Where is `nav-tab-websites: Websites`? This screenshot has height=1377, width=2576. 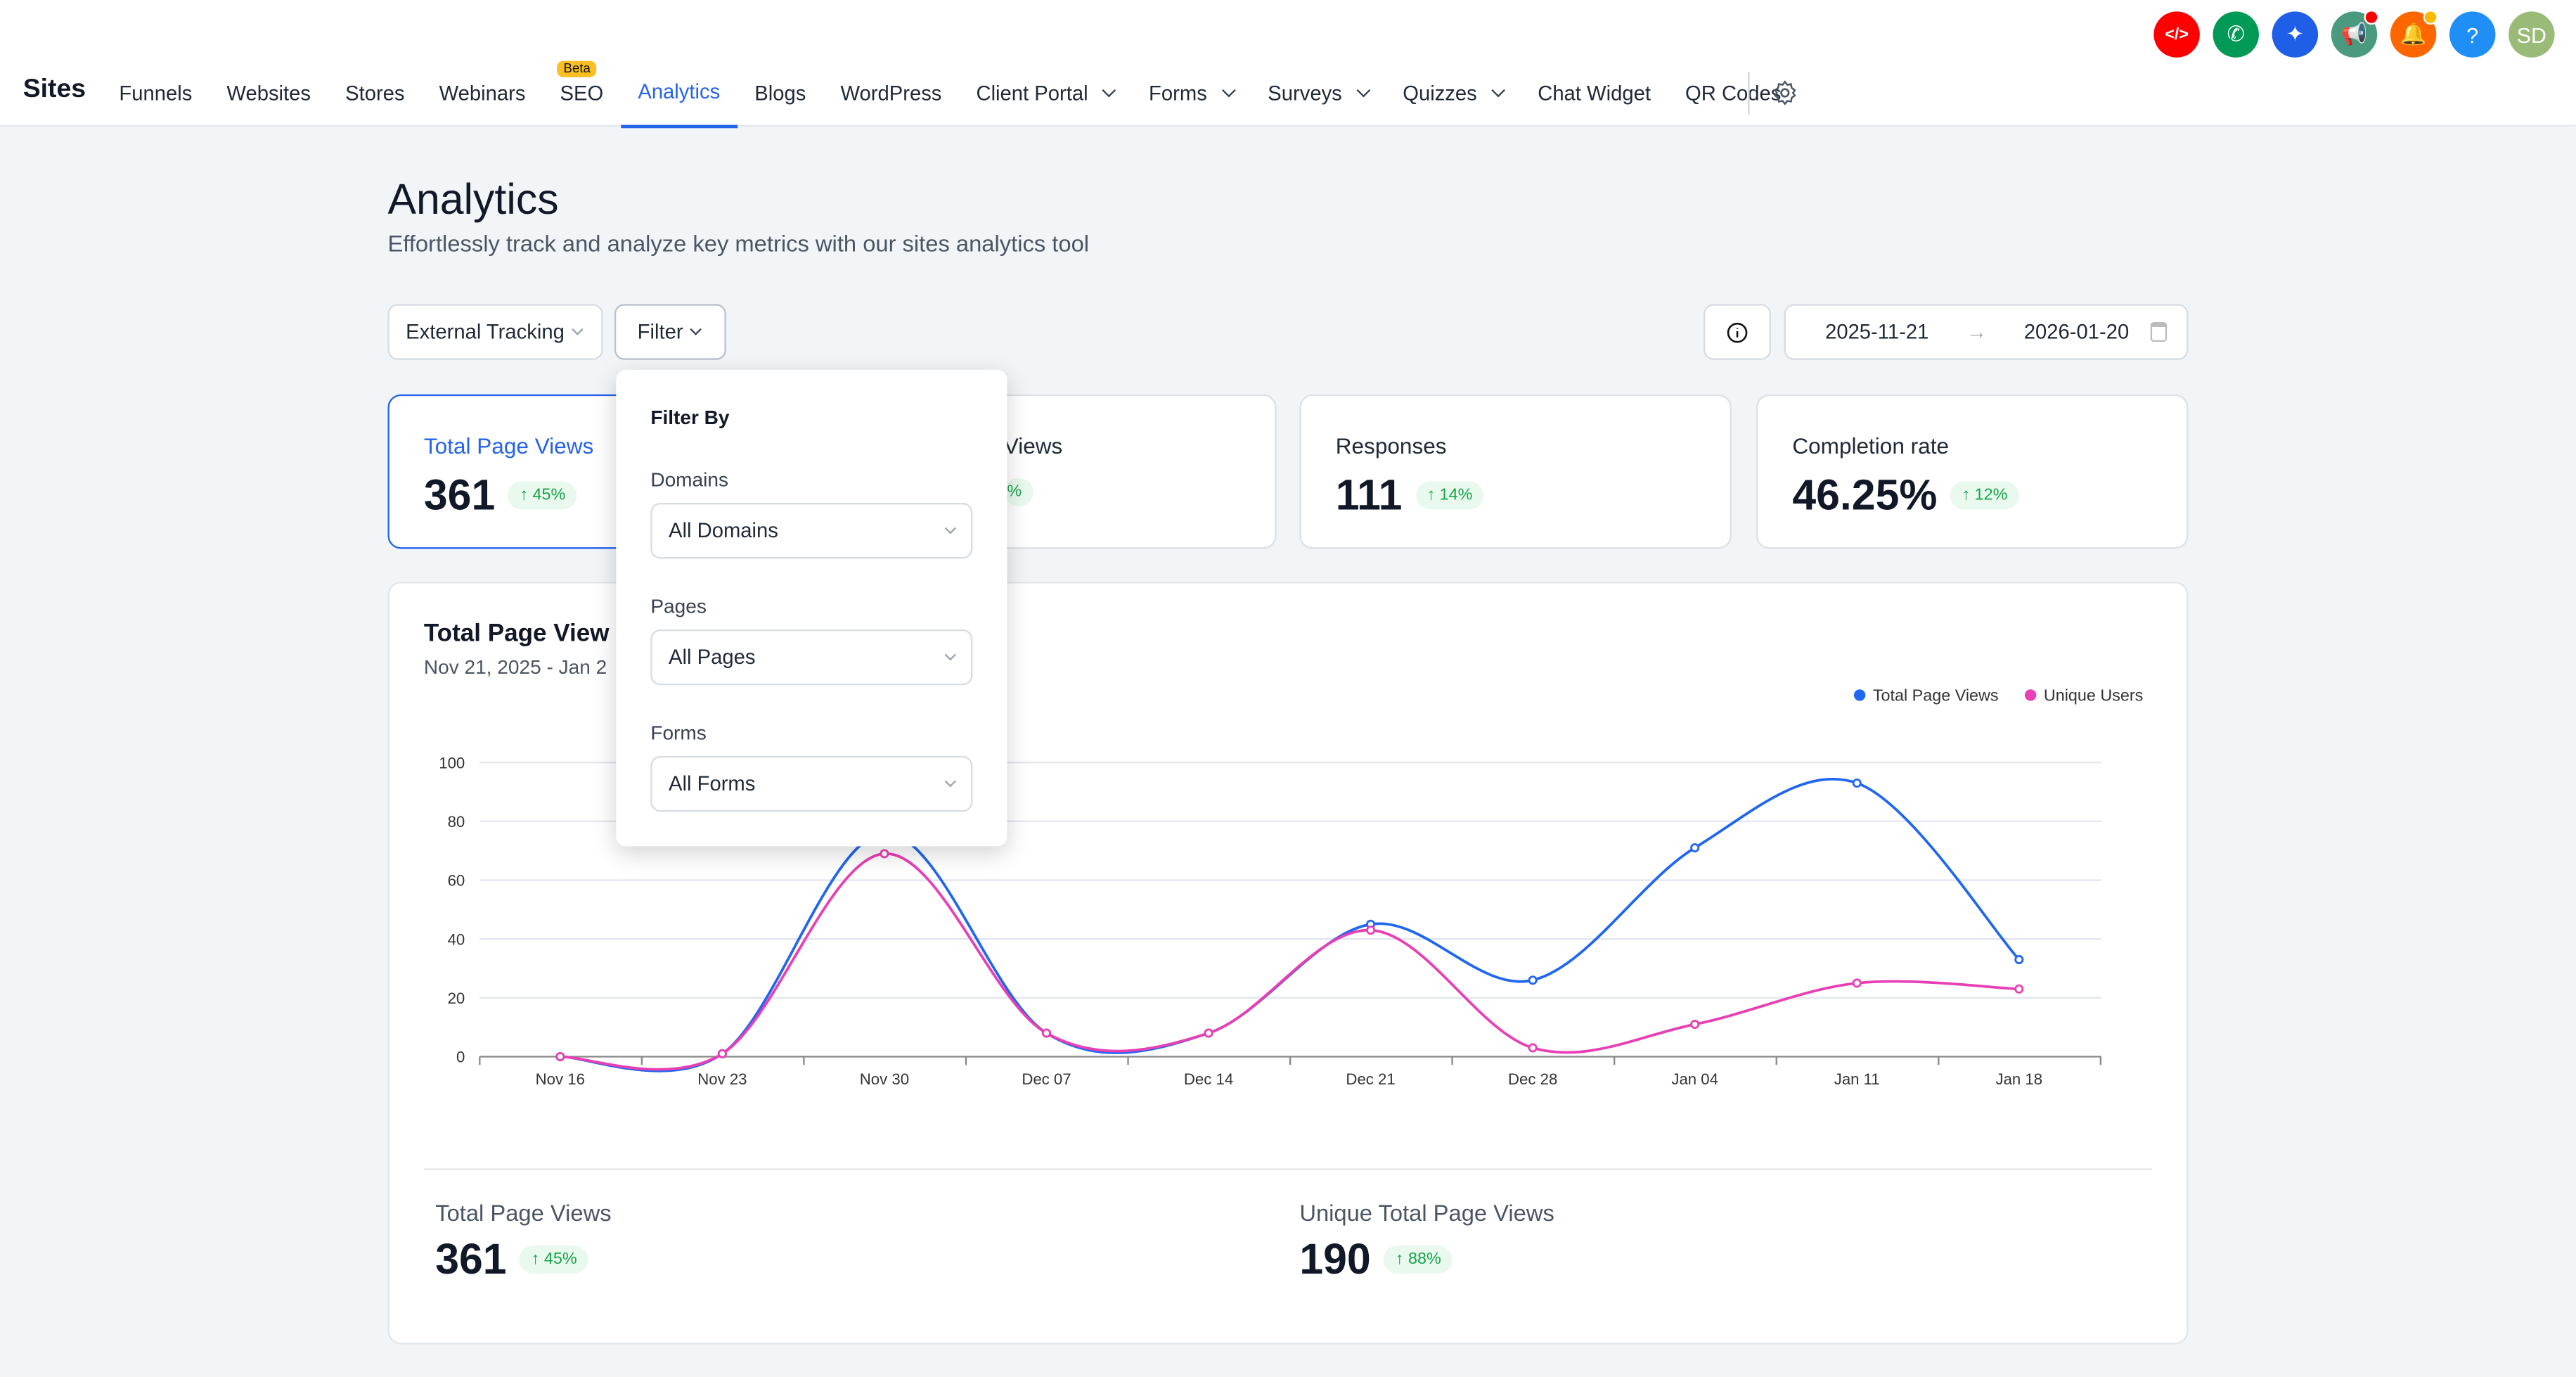
nav-tab-websites: Websites is located at coordinates (269, 100).